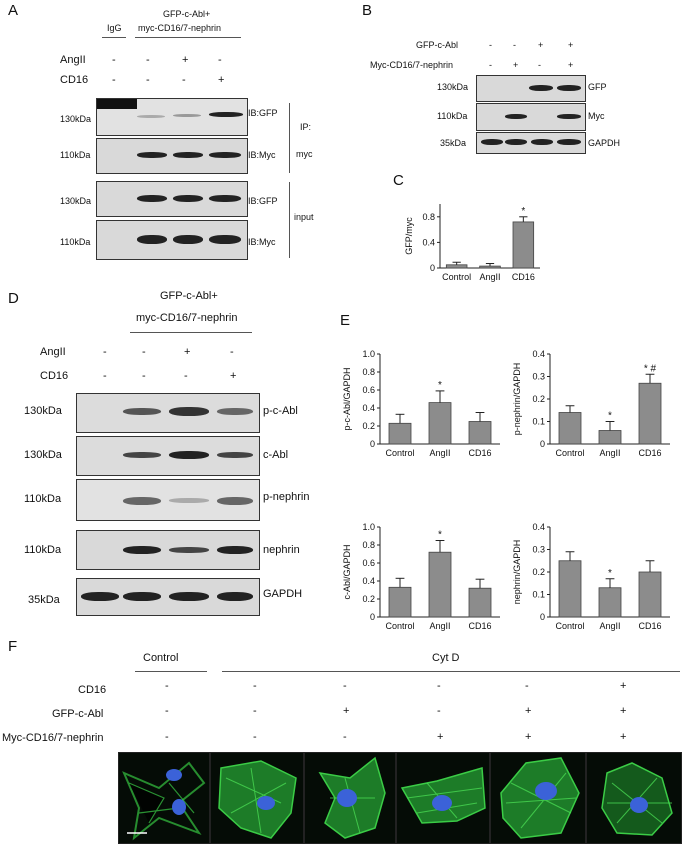 Image resolution: width=685 pixels, height=845 pixels. What do you see at coordinates (538, 377) in the screenshot?
I see `y-tick-label: 0.3` at bounding box center [538, 377].